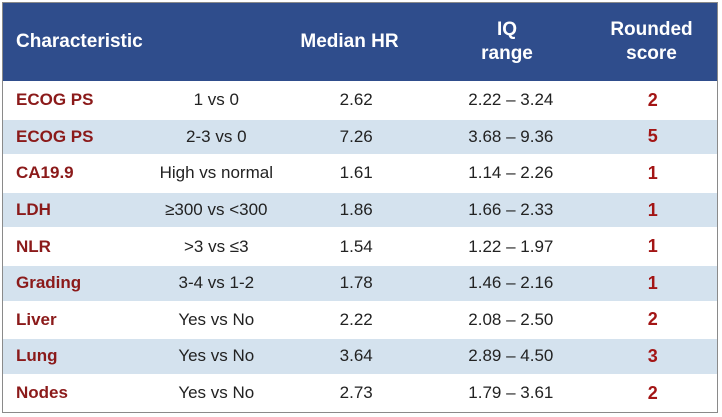 Image resolution: width=722 pixels, height=417 pixels. I want to click on table-row: CA19.9 High vs normal 1.61 1.14 – 2.26 1, so click(360, 172).